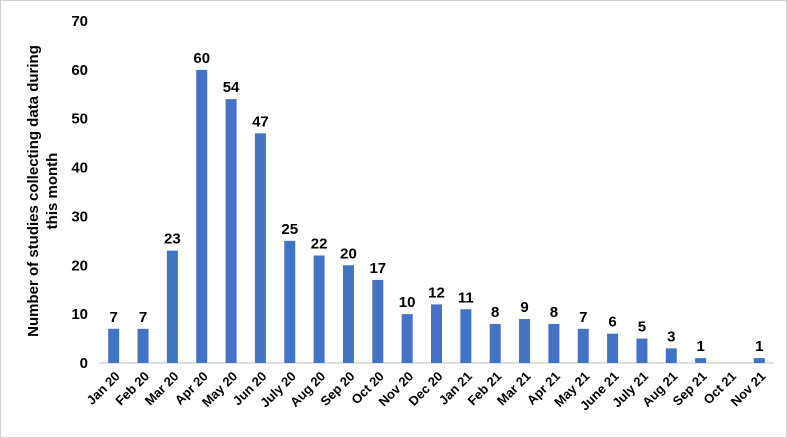 Image resolution: width=787 pixels, height=438 pixels. Describe the element at coordinates (524, 307) in the screenshot. I see `data-label: 9` at that location.